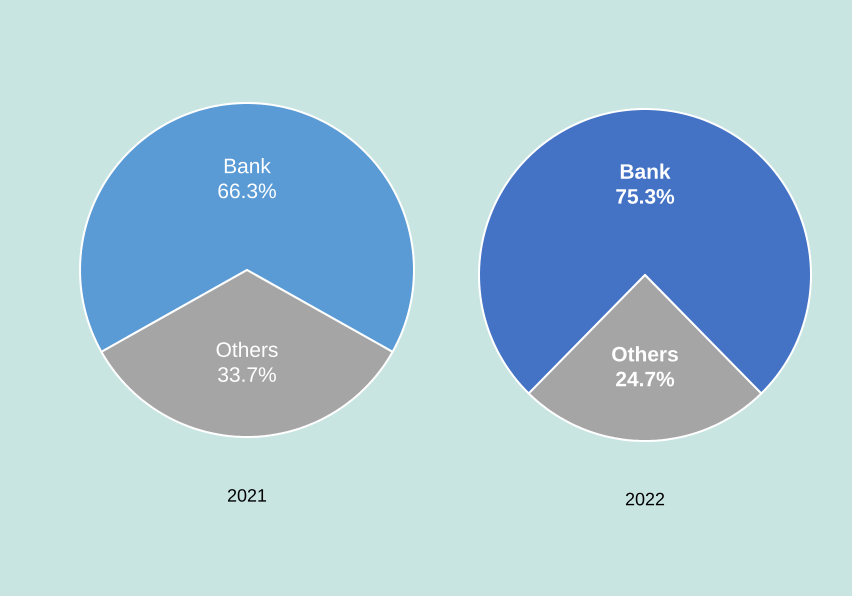 This screenshot has width=852, height=596. Describe the element at coordinates (247, 495) in the screenshot. I see `text: 2021` at that location.